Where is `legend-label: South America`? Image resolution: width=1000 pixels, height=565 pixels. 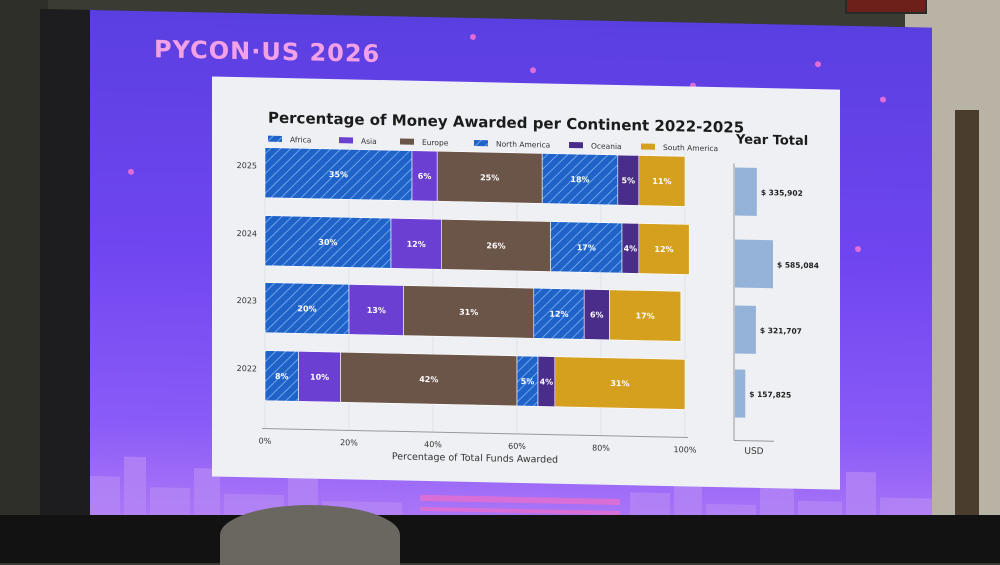 legend-label: South America is located at coordinates (690, 148).